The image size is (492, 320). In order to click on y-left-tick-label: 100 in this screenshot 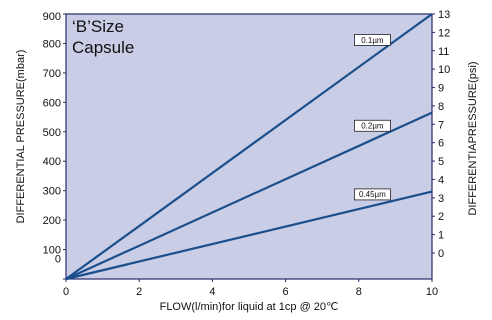, I will do `click(52, 251)`.